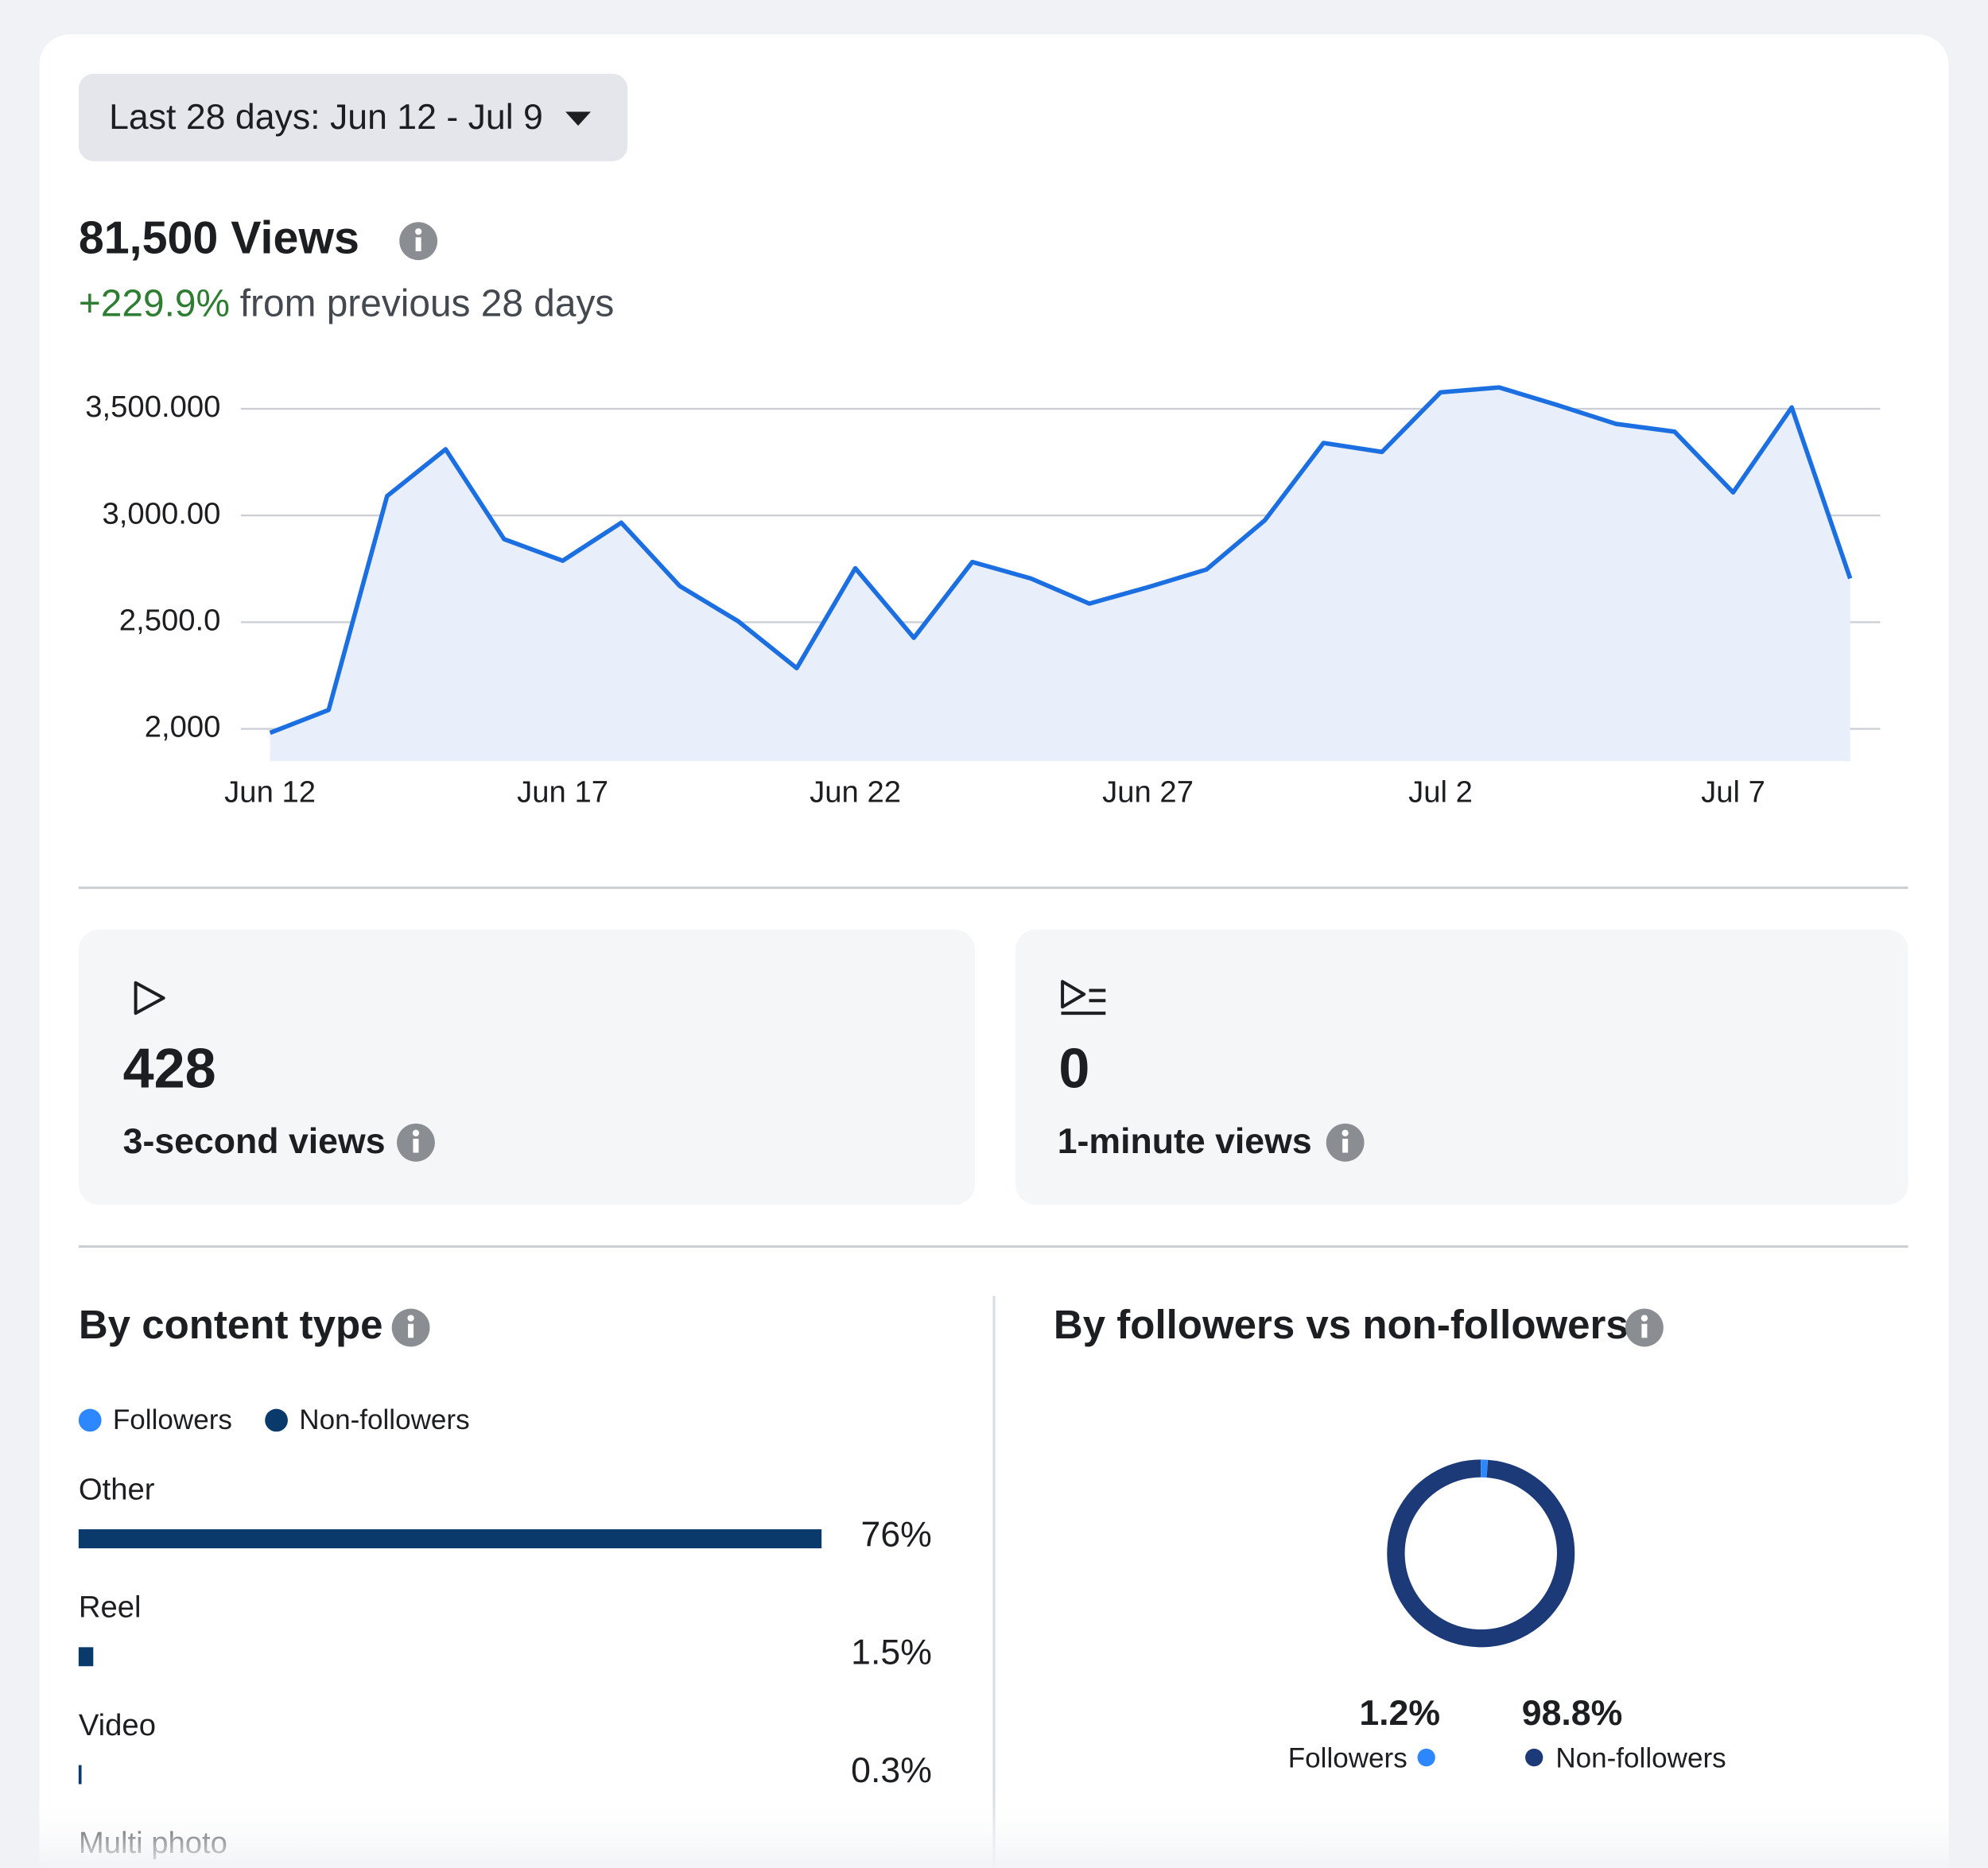  What do you see at coordinates (891, 1653) in the screenshot?
I see `value-label: 1.5%` at bounding box center [891, 1653].